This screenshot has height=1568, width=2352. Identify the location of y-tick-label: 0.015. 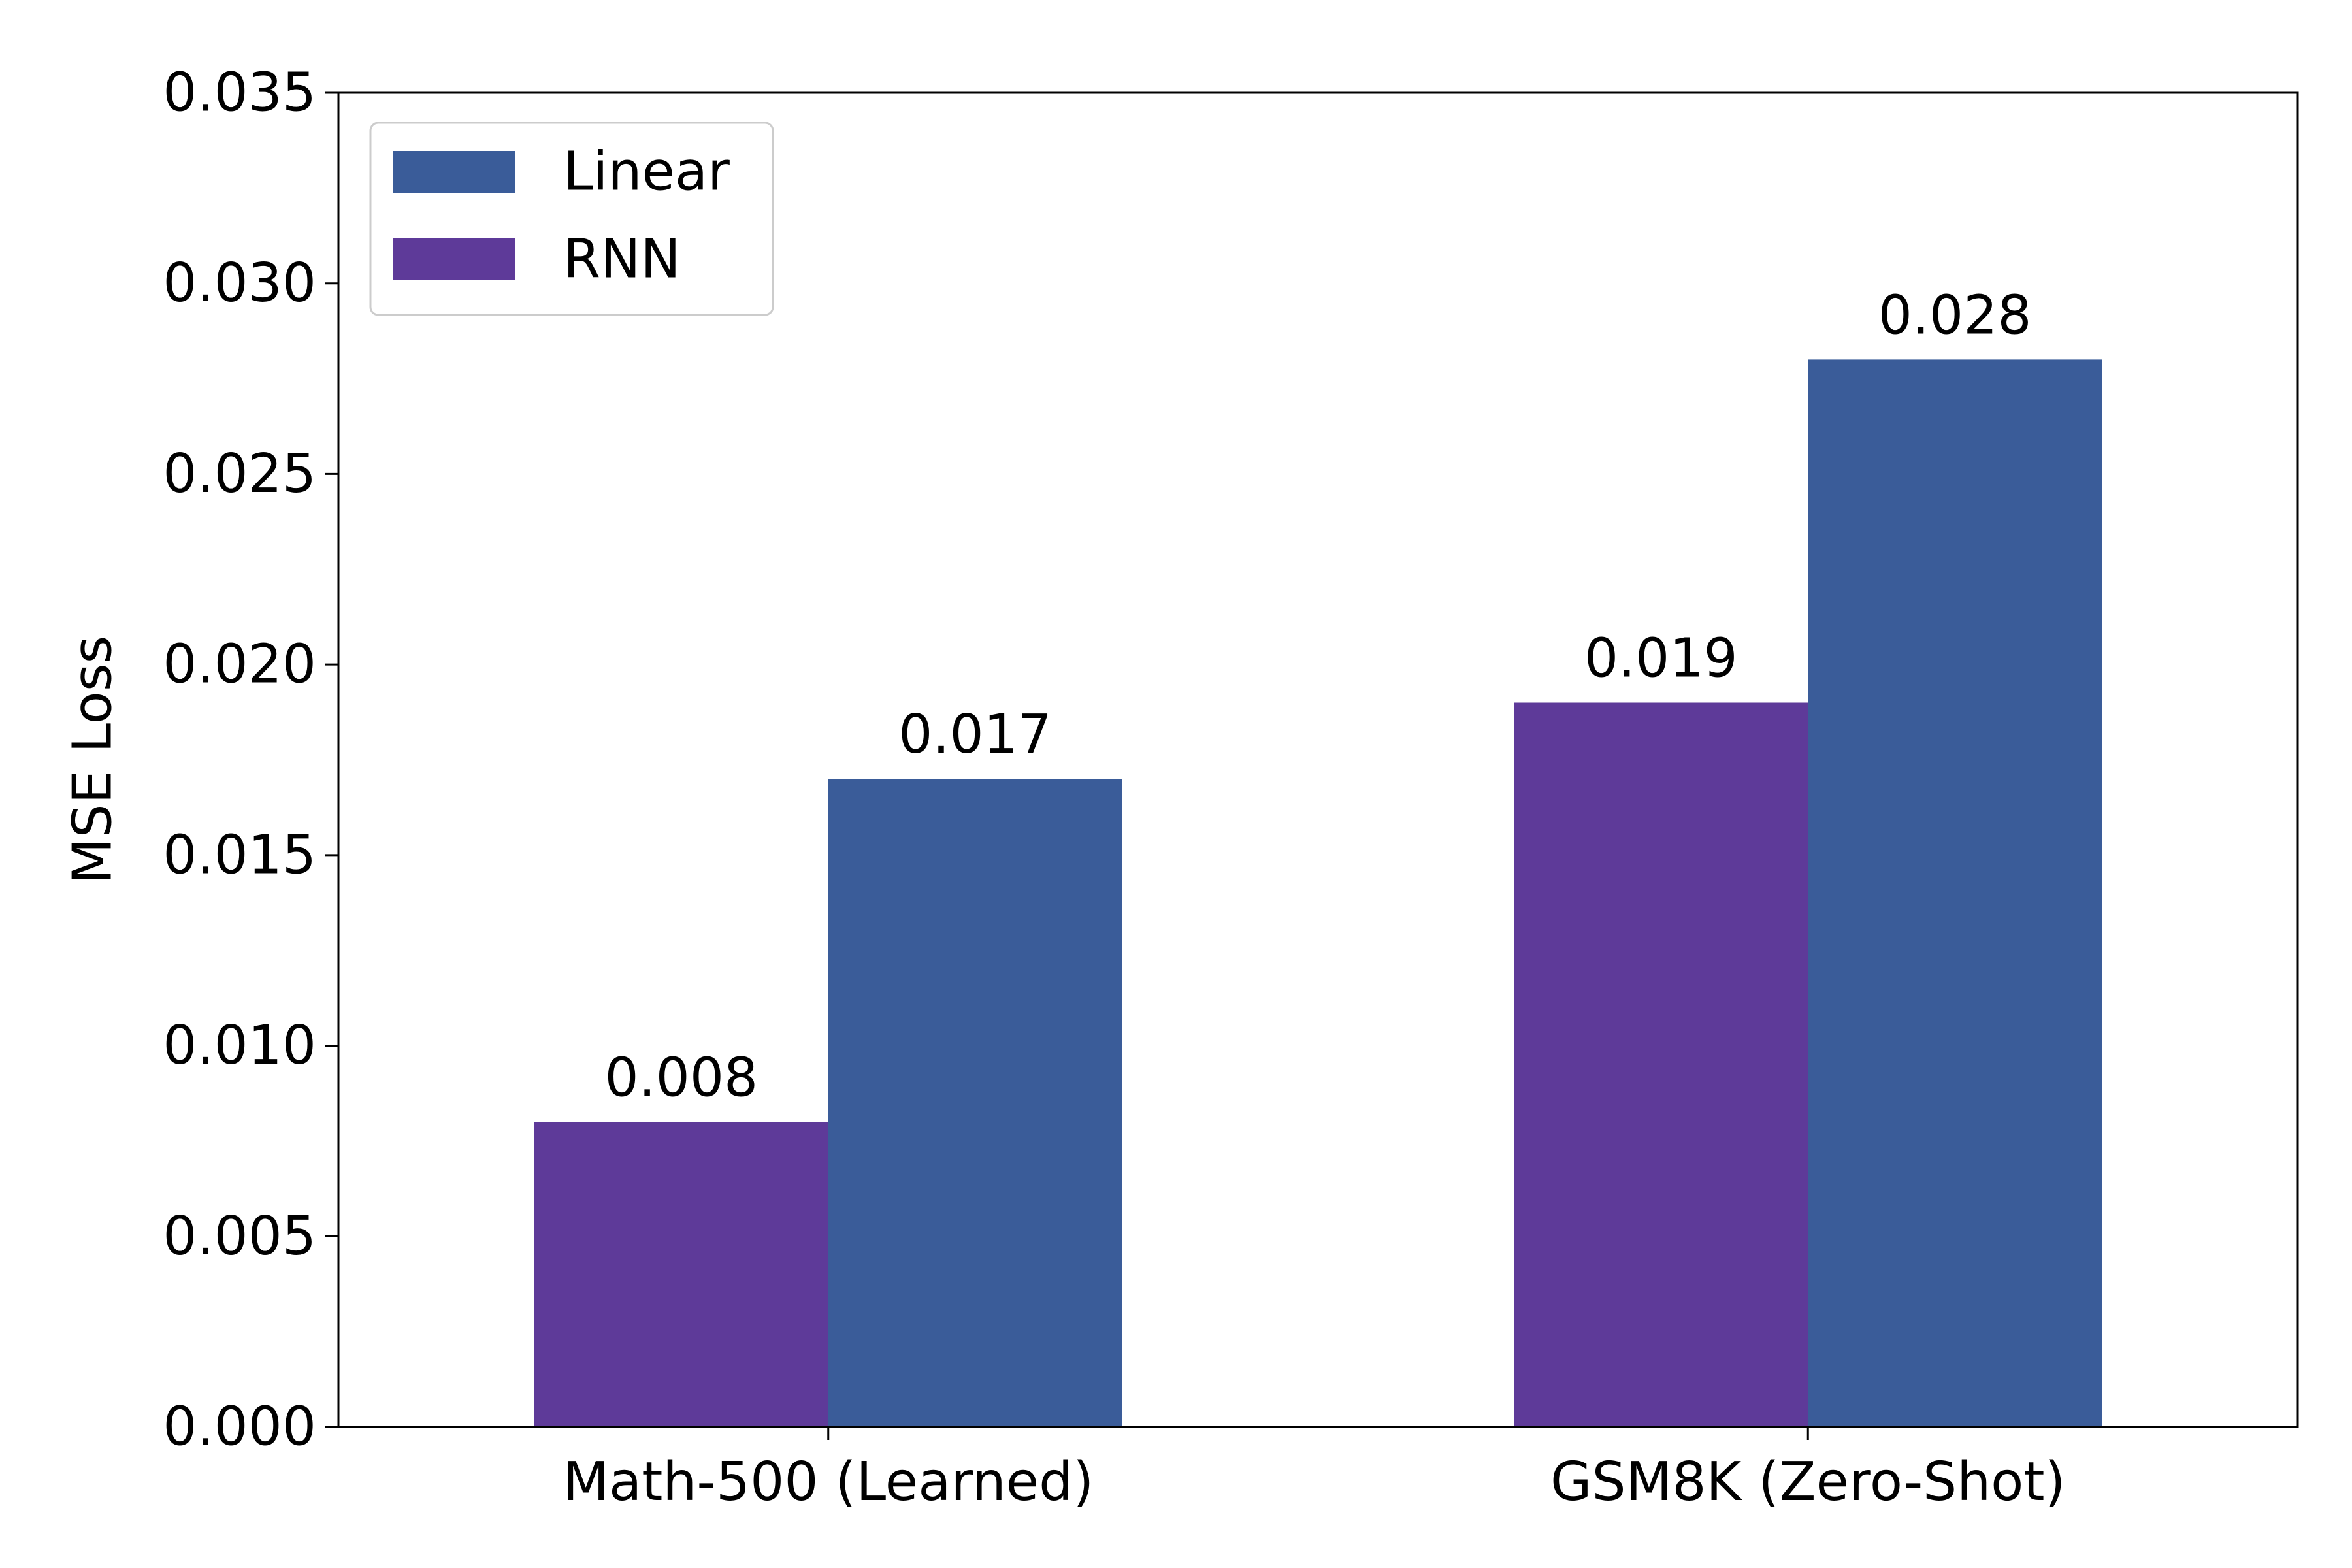
(239, 855).